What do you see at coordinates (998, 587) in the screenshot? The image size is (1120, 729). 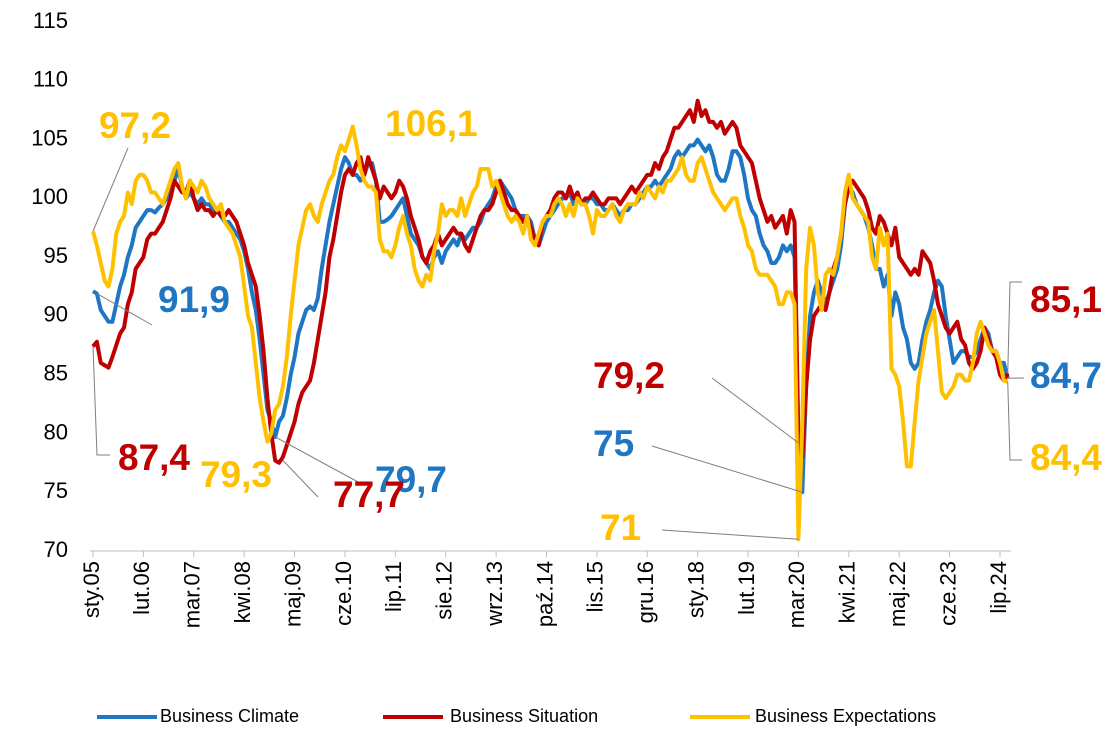 I see `x-tick-label: lip.24` at bounding box center [998, 587].